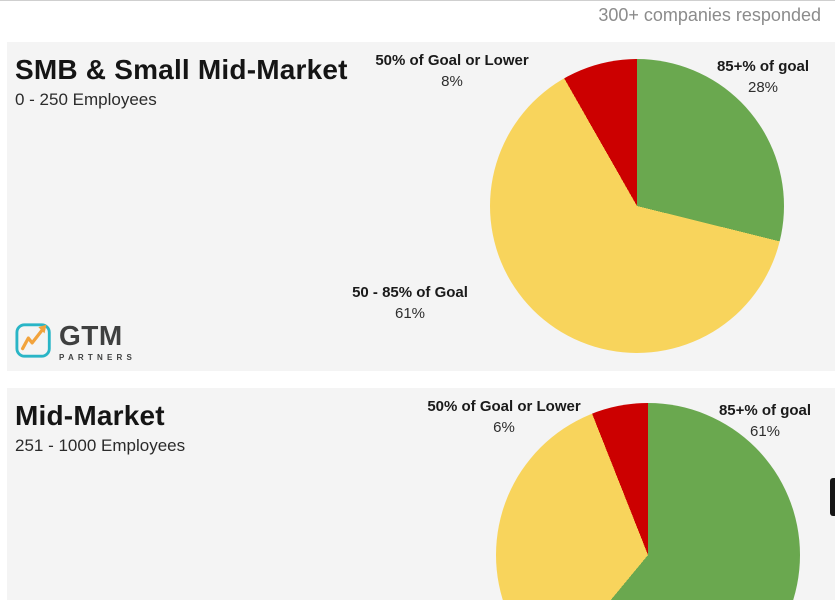 This screenshot has width=835, height=600. What do you see at coordinates (100, 445) in the screenshot?
I see `chart-subtitle-mid-market: 251 - 1000 Employees` at bounding box center [100, 445].